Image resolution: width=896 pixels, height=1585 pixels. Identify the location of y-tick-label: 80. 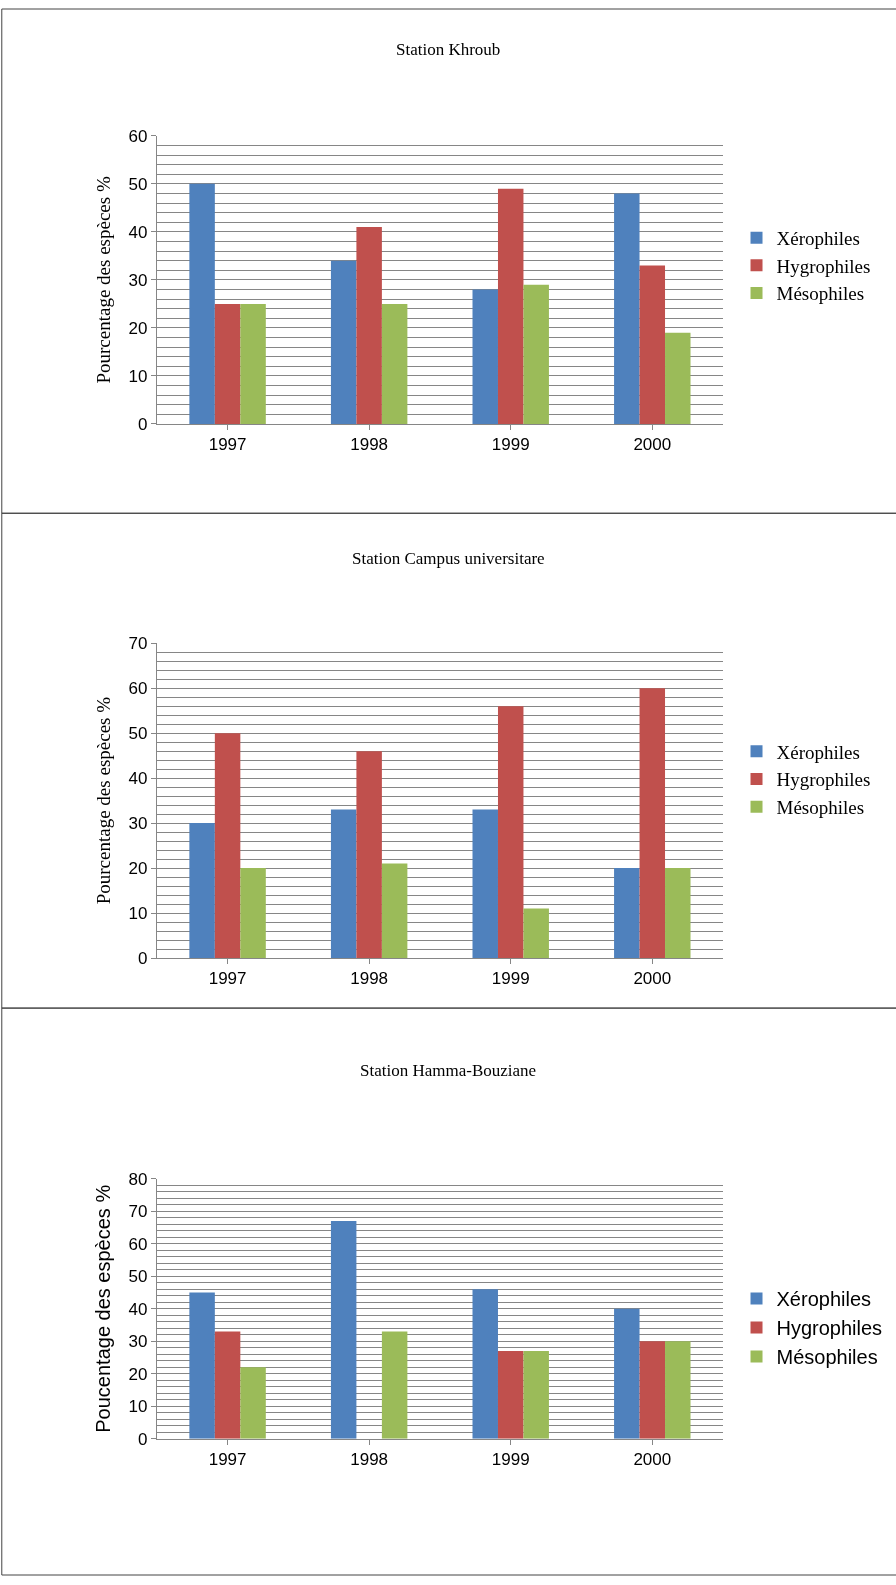
(138, 1179).